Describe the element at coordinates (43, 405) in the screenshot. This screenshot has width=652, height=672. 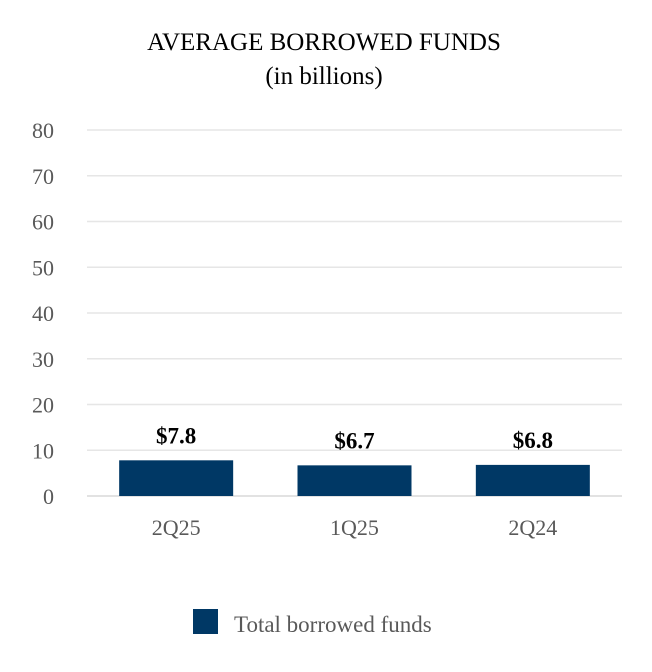
I see `y-tick-label: 20` at that location.